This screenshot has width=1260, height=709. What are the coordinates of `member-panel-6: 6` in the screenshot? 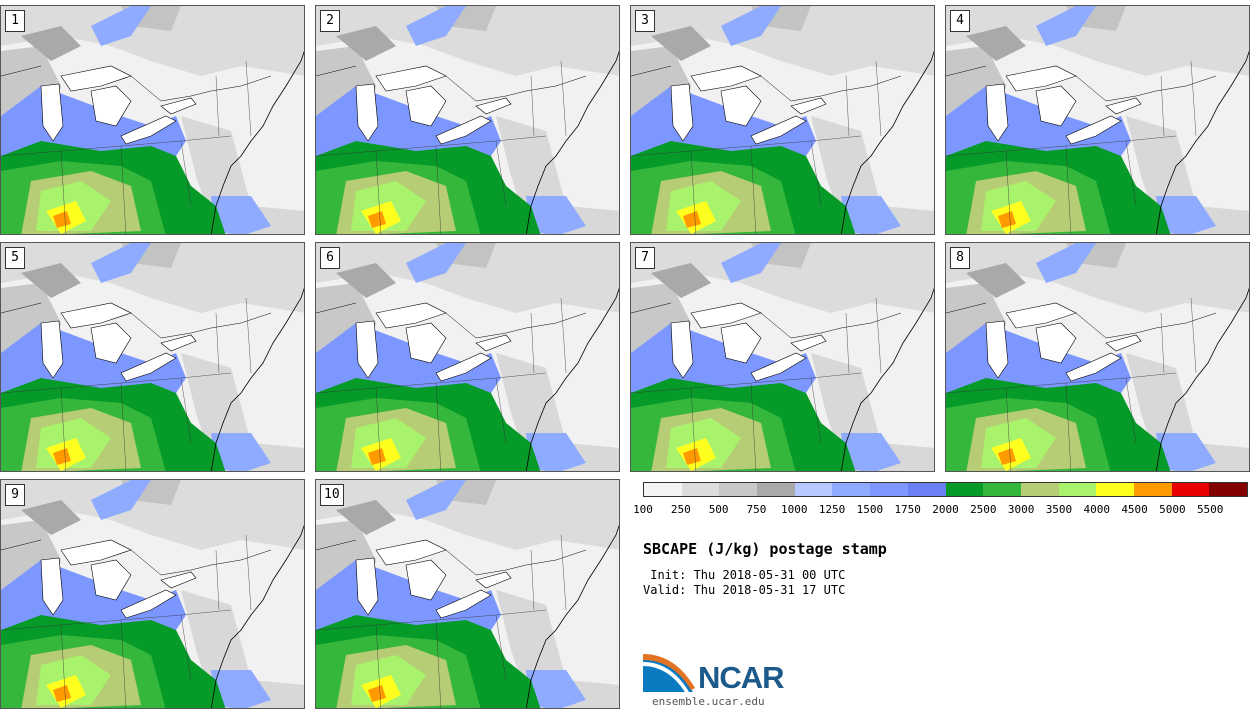 It's located at (467, 357).